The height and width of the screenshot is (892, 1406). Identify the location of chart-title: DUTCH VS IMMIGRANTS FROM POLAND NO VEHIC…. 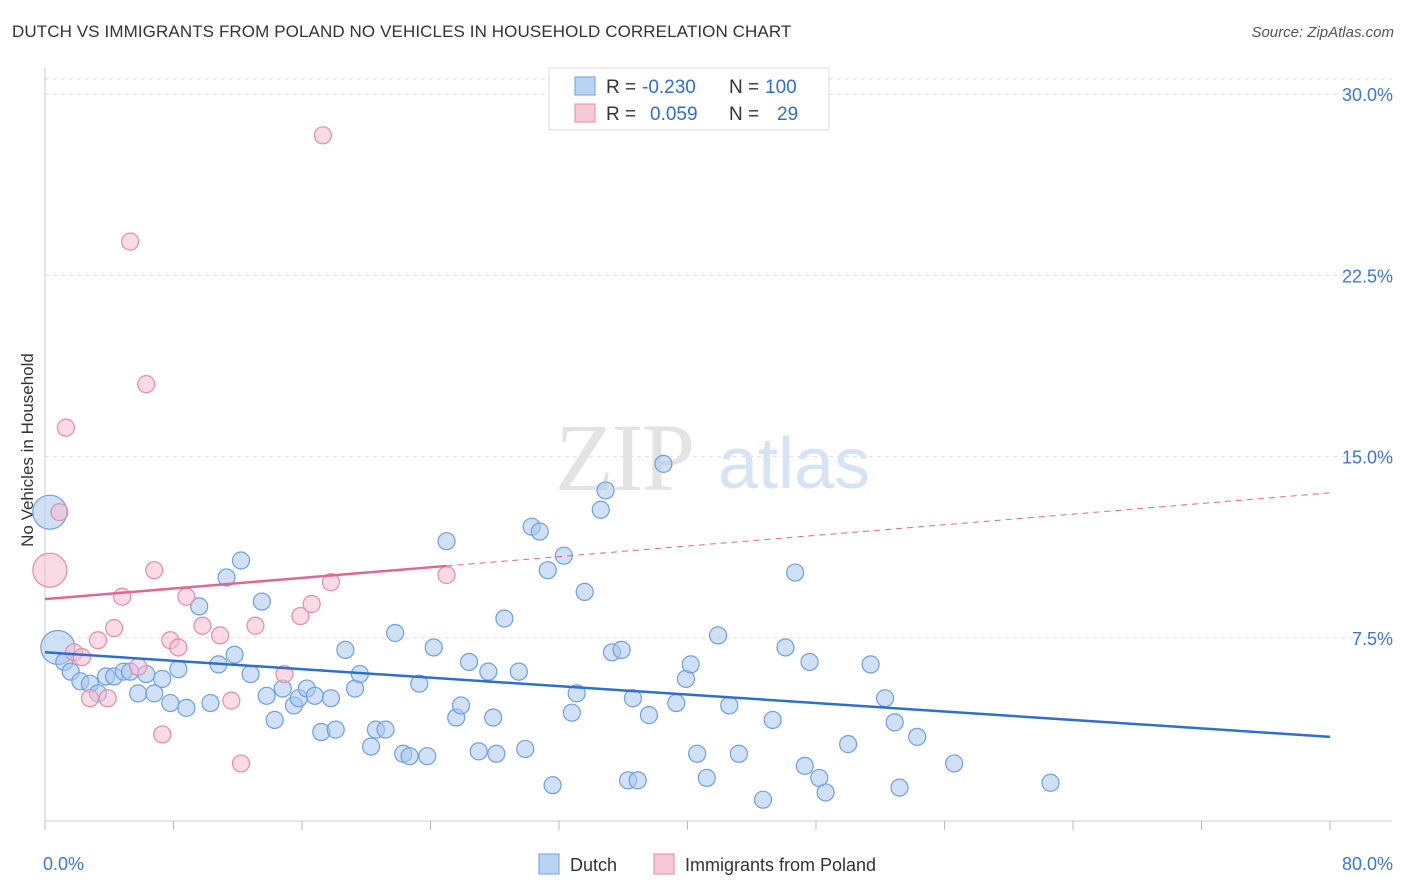
(402, 31).